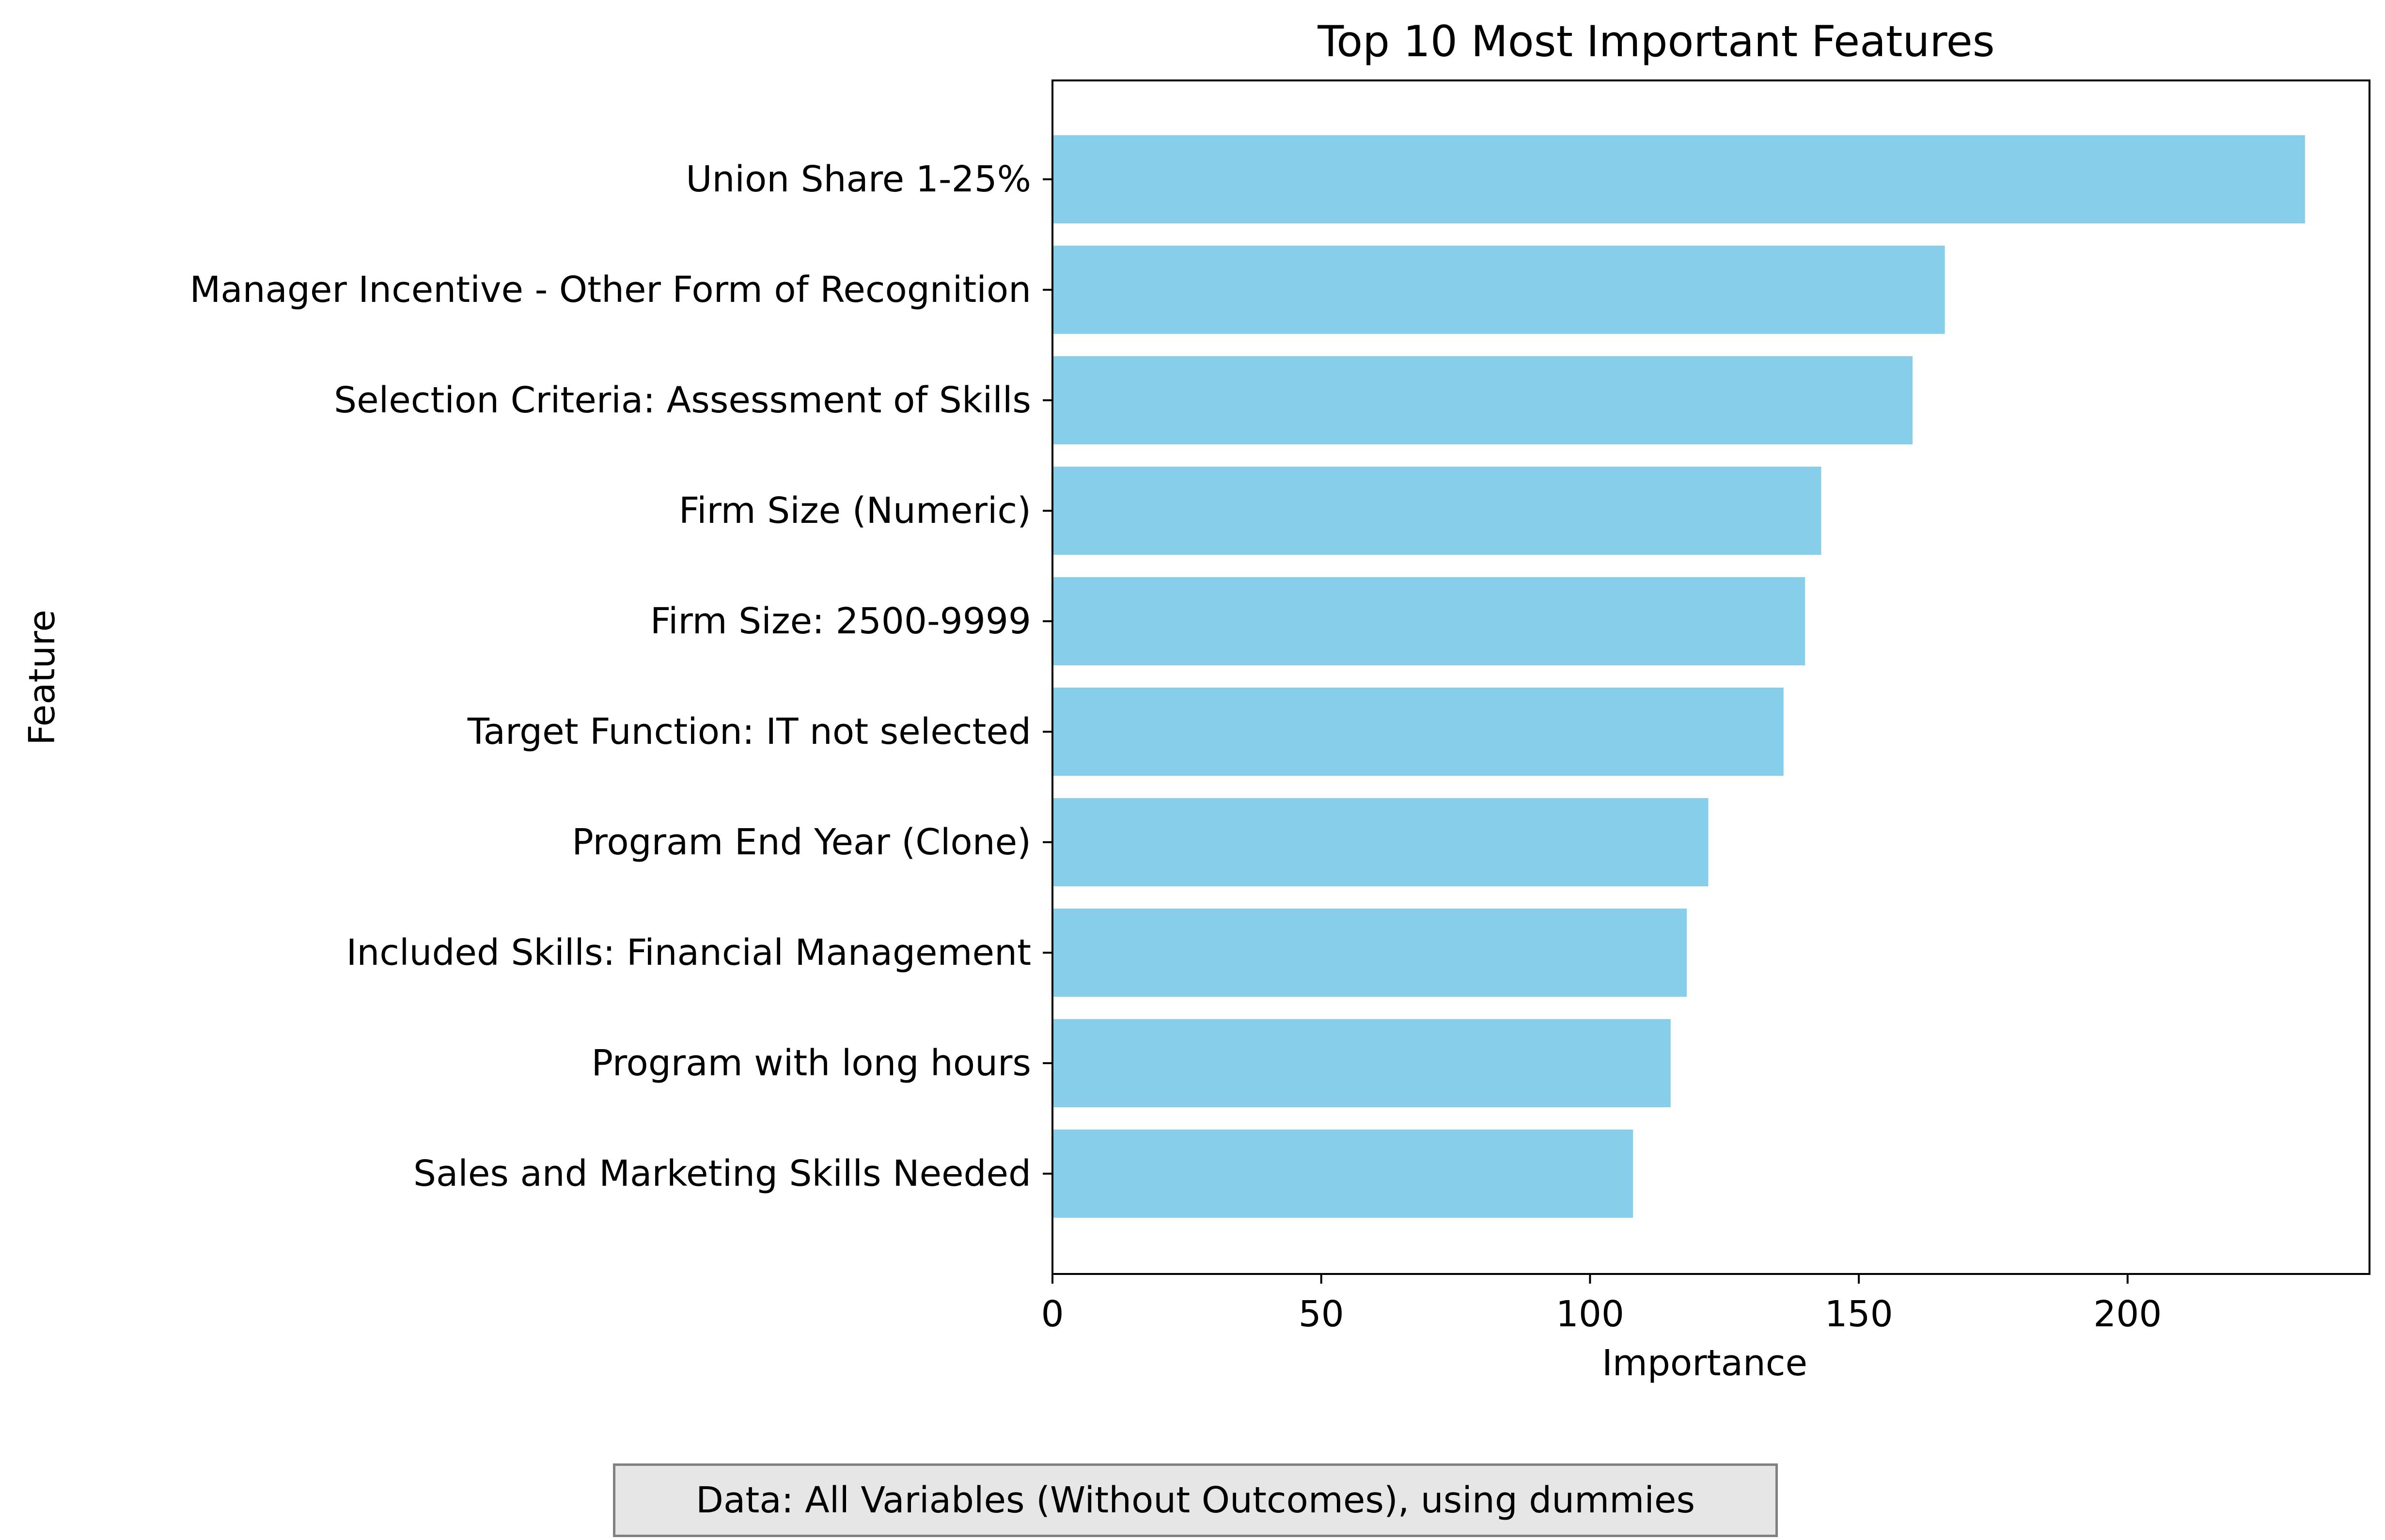 This screenshot has height=1540, width=2385. What do you see at coordinates (1321, 1314) in the screenshot?
I see `x-tick-label: 50` at bounding box center [1321, 1314].